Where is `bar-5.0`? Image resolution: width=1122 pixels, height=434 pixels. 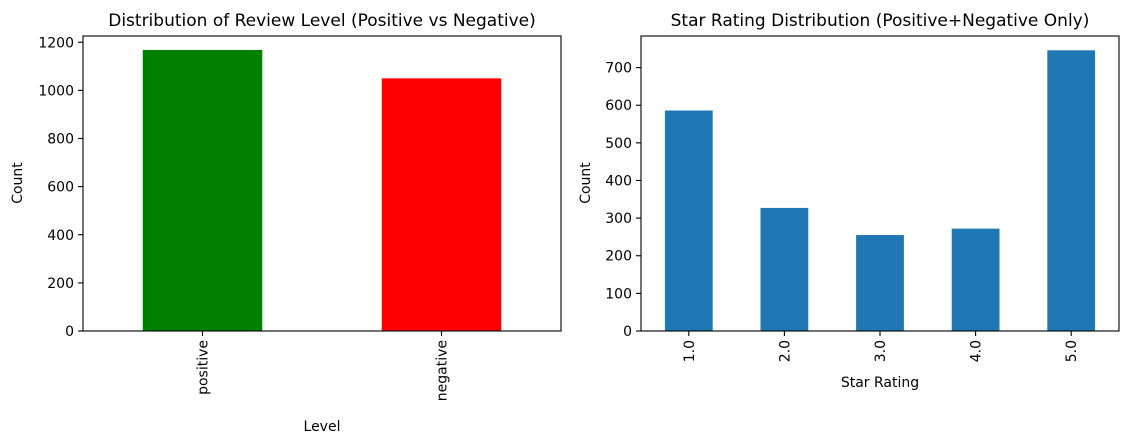 bar-5.0 is located at coordinates (1071, 191).